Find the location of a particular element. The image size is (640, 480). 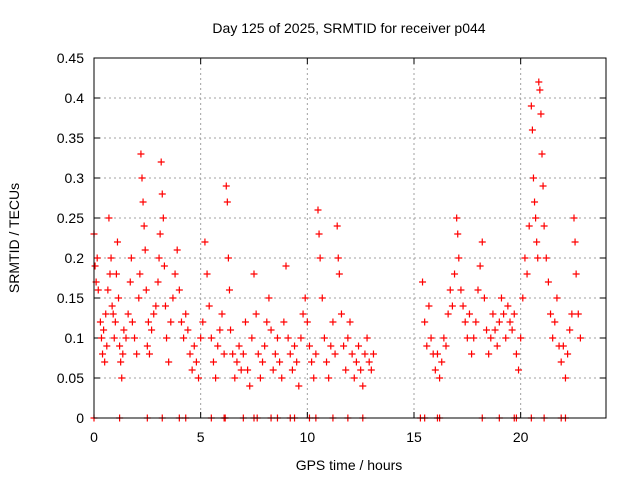

x-tick-label: 20 is located at coordinates (521, 437).